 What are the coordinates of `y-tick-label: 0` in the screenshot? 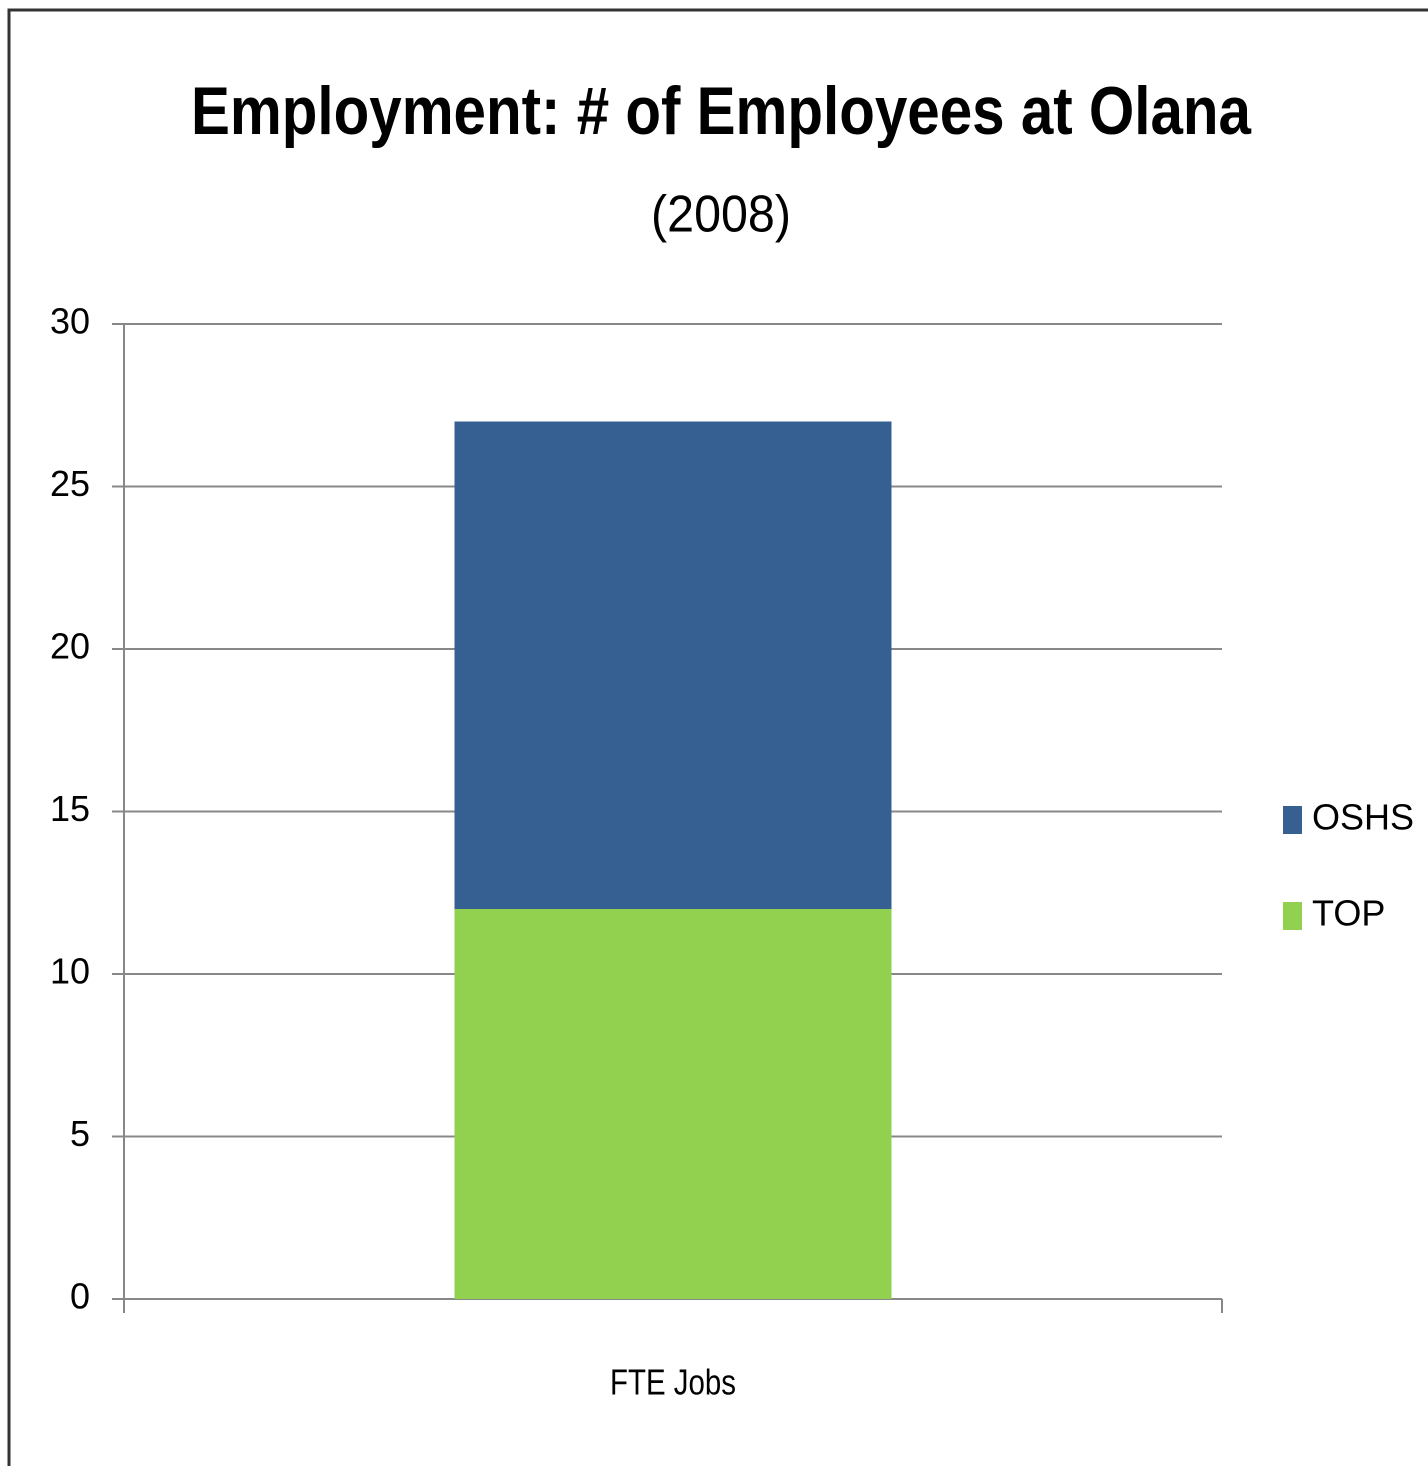 It's located at (80, 1296).